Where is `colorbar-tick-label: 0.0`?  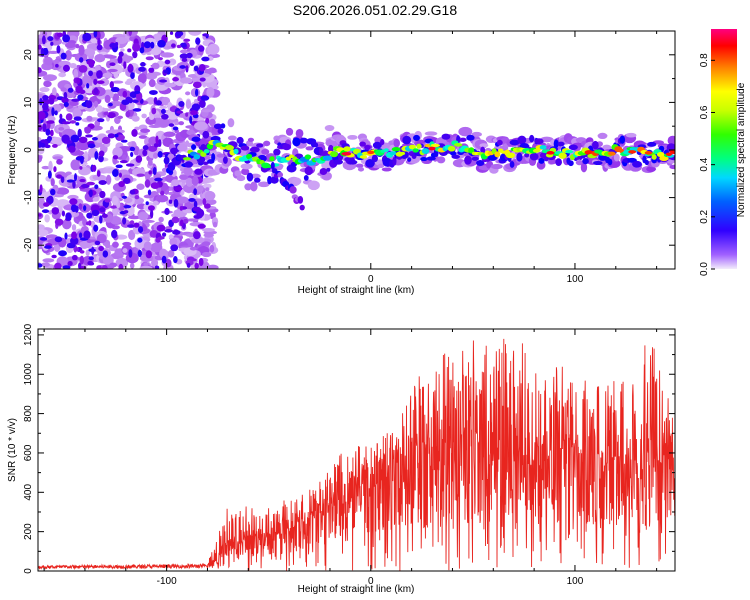
colorbar-tick-label: 0.0 is located at coordinates (704, 269).